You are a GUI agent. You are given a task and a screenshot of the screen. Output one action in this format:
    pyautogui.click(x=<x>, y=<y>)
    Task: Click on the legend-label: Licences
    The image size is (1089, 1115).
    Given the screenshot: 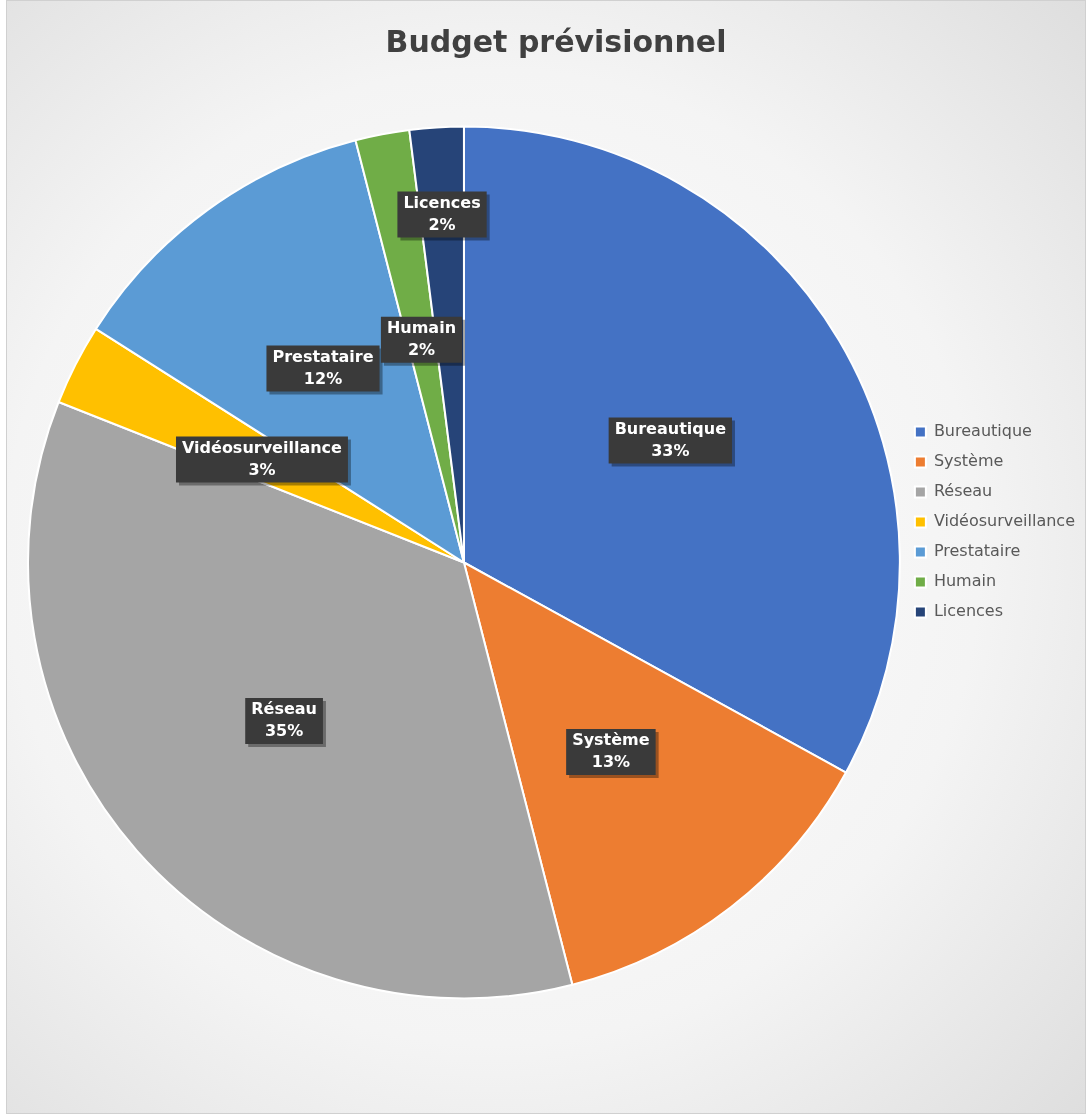 What is the action you would take?
    pyautogui.click(x=968, y=611)
    